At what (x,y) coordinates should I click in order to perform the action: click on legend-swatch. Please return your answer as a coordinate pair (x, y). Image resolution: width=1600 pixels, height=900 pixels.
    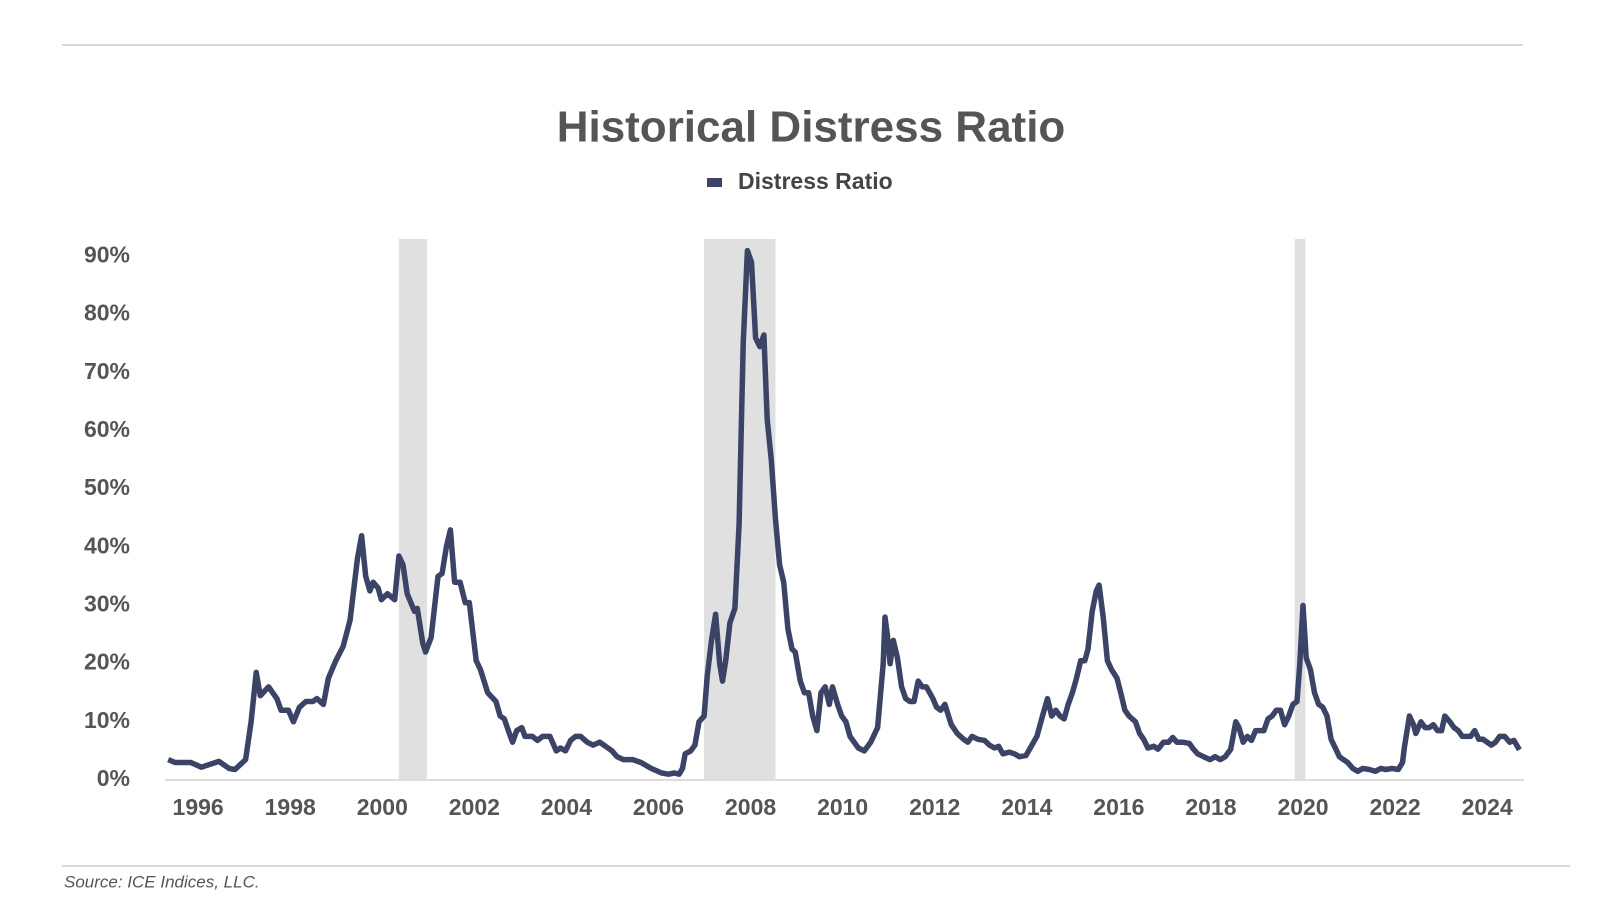
    Looking at the image, I should click on (714, 182).